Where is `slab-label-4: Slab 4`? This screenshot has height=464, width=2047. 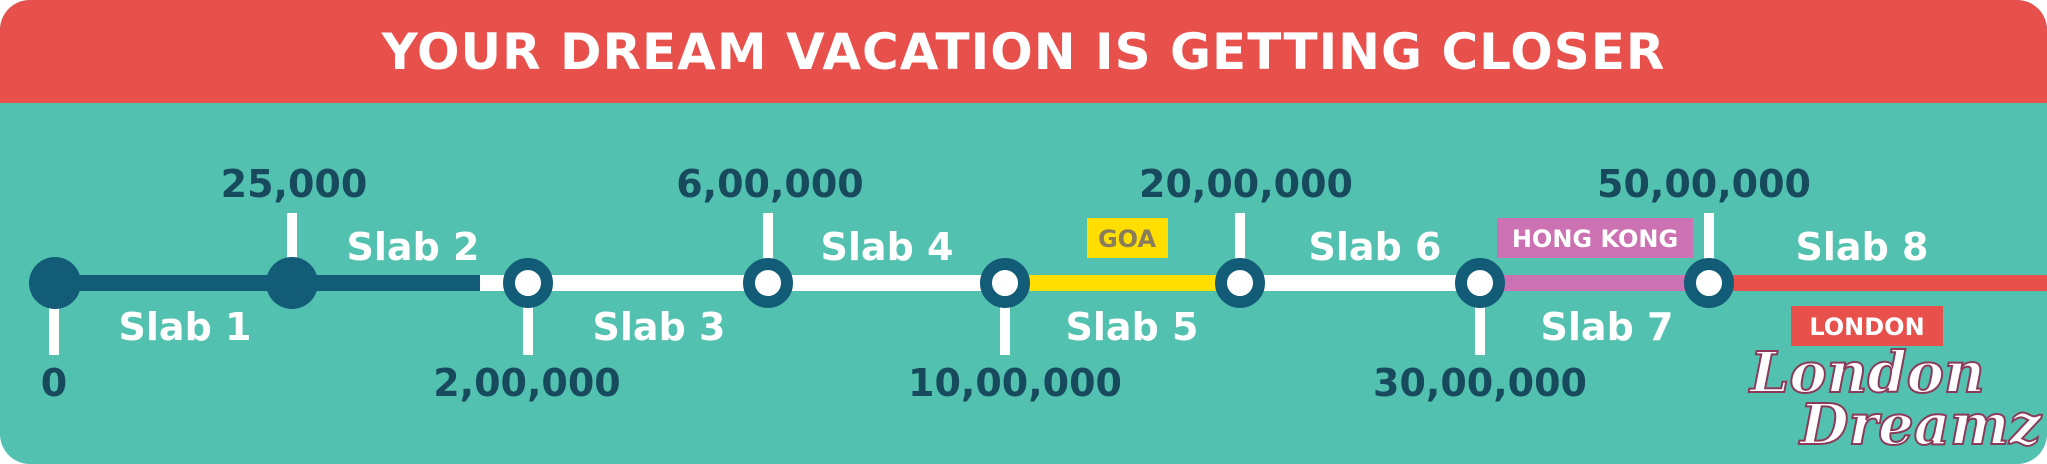 slab-label-4: Slab 4 is located at coordinates (887, 247).